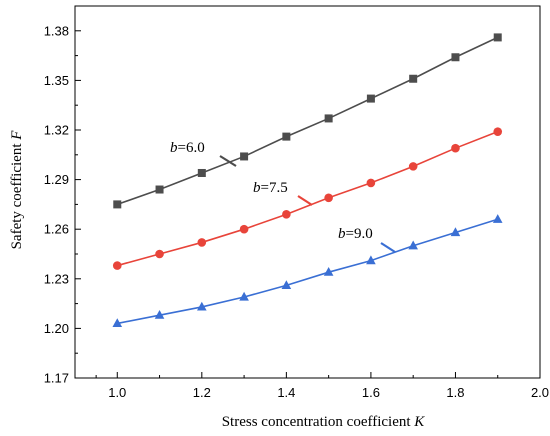  Describe the element at coordinates (371, 392) in the screenshot. I see `x-tick-label: 1.6` at that location.